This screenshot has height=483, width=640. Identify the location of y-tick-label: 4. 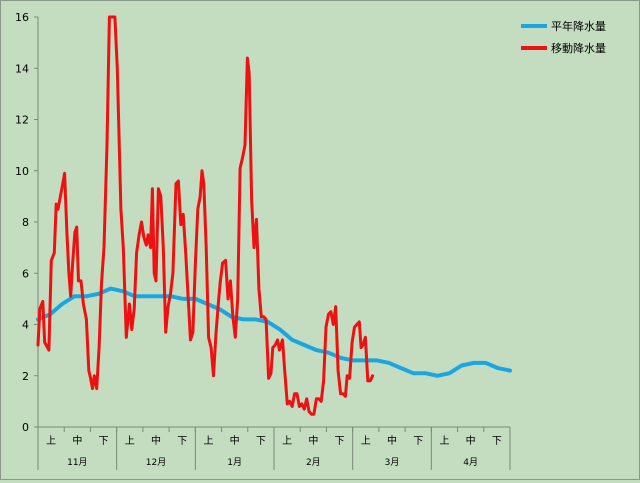
(25, 325).